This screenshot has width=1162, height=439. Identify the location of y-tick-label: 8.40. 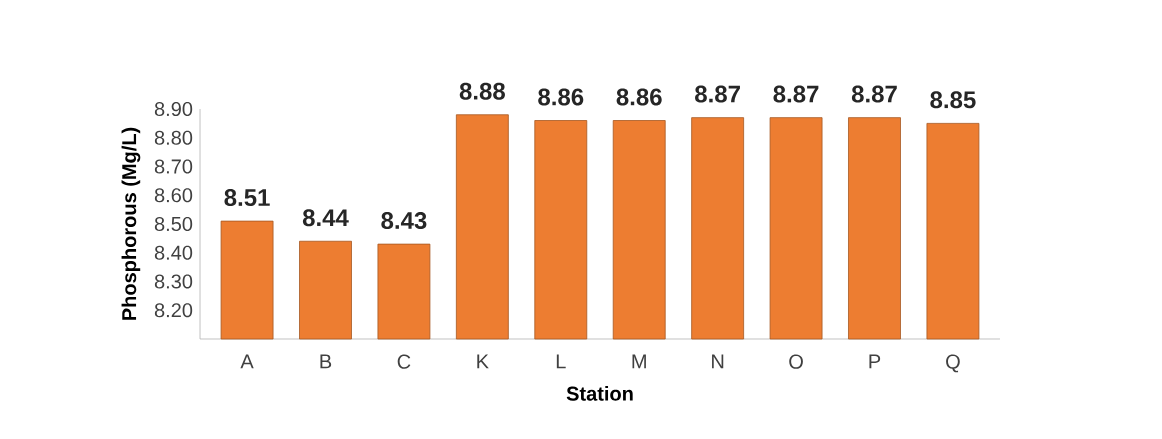
(173, 252).